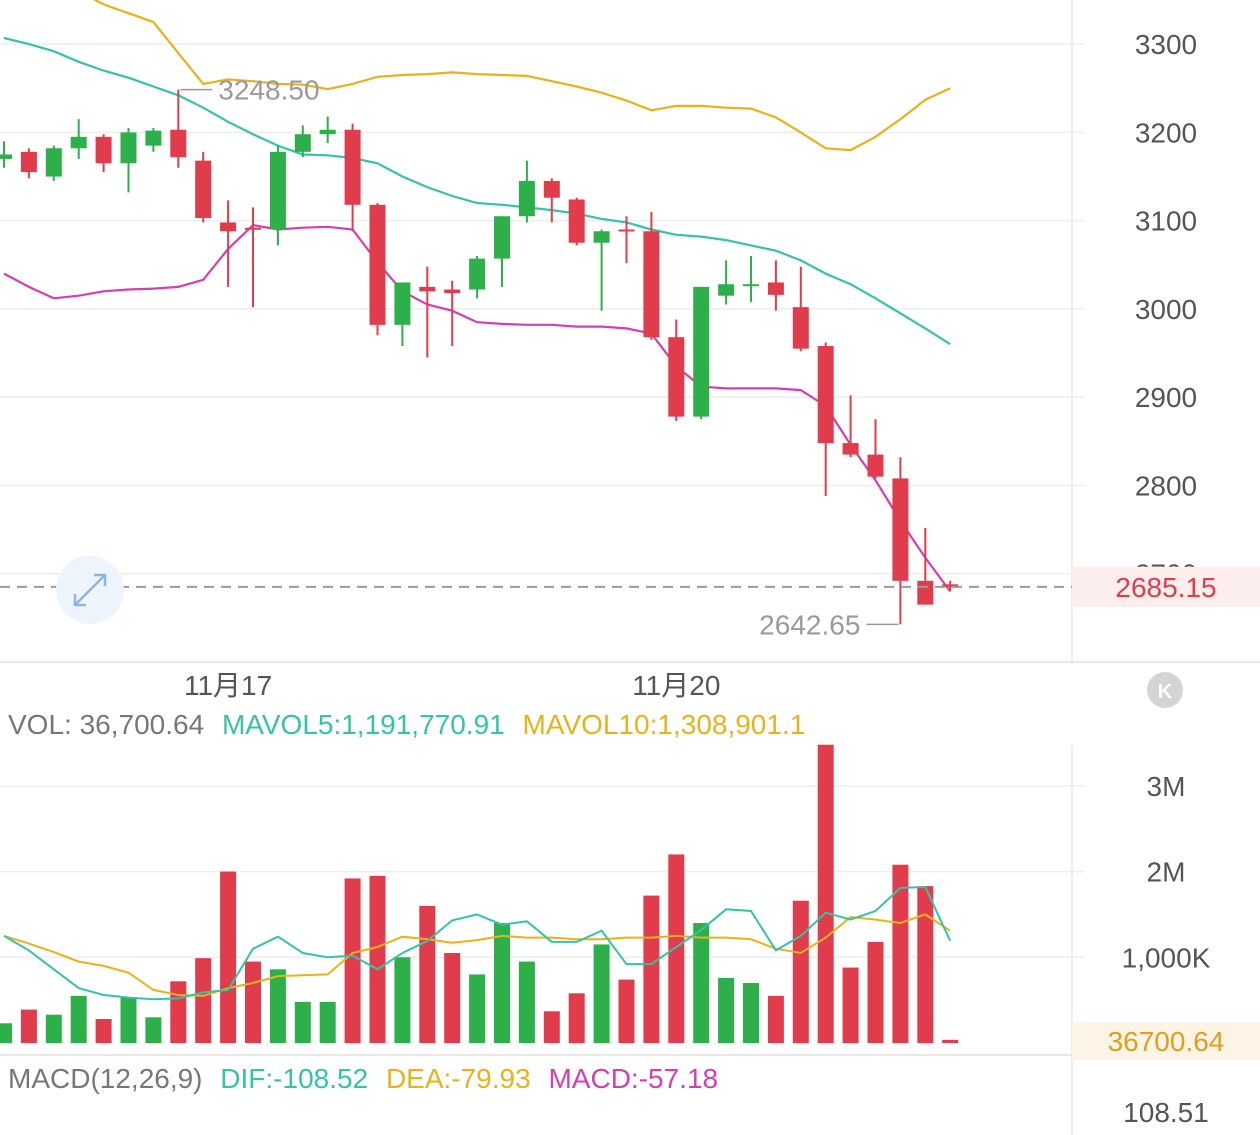 The height and width of the screenshot is (1135, 1260). Describe the element at coordinates (458, 1078) in the screenshot. I see `macd-dea: DEA:-79.93` at that location.